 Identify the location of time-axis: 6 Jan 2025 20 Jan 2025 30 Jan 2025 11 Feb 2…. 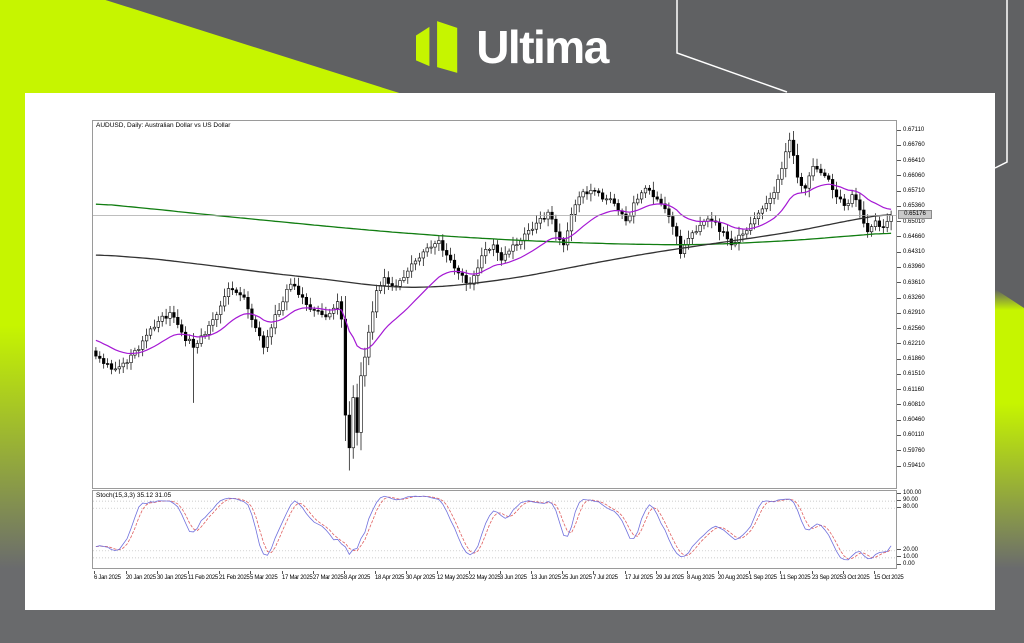
(507, 577).